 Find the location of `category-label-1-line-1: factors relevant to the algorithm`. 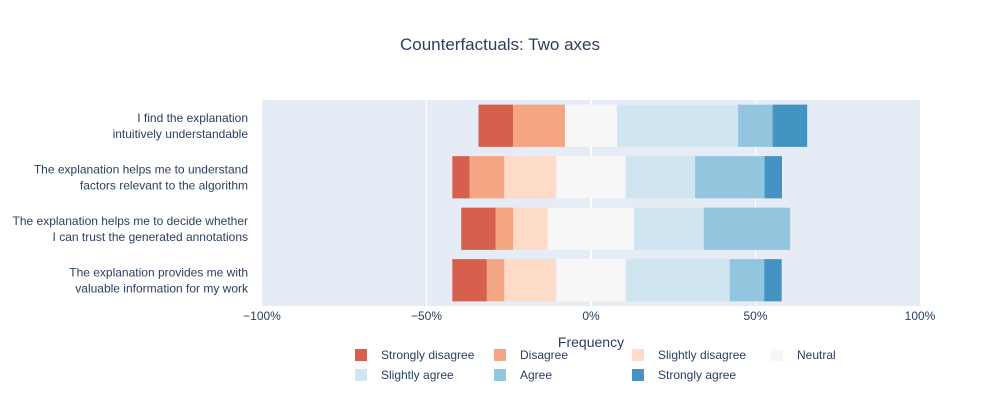

category-label-1-line-1: factors relevant to the algorithm is located at coordinates (164, 185).